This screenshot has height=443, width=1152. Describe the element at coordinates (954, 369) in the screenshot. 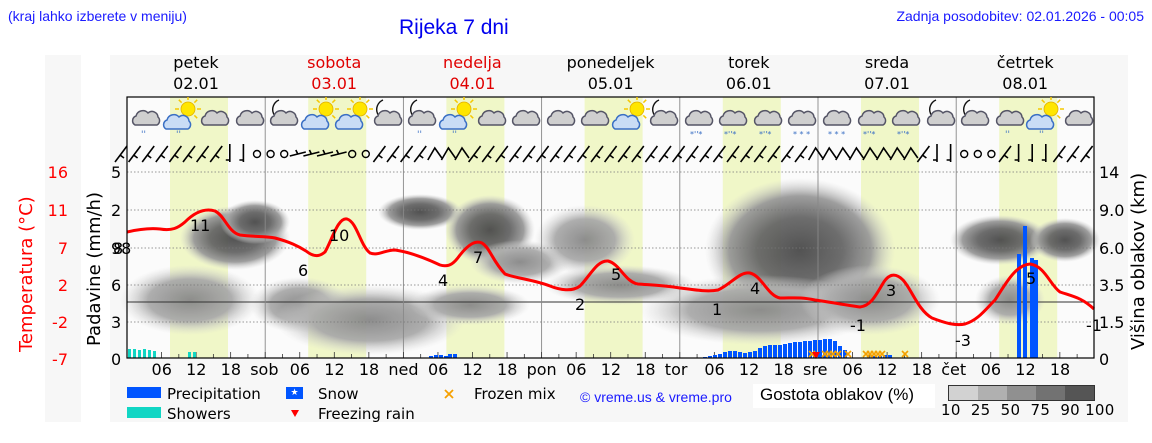

I see `x-tick-label: čet` at that location.